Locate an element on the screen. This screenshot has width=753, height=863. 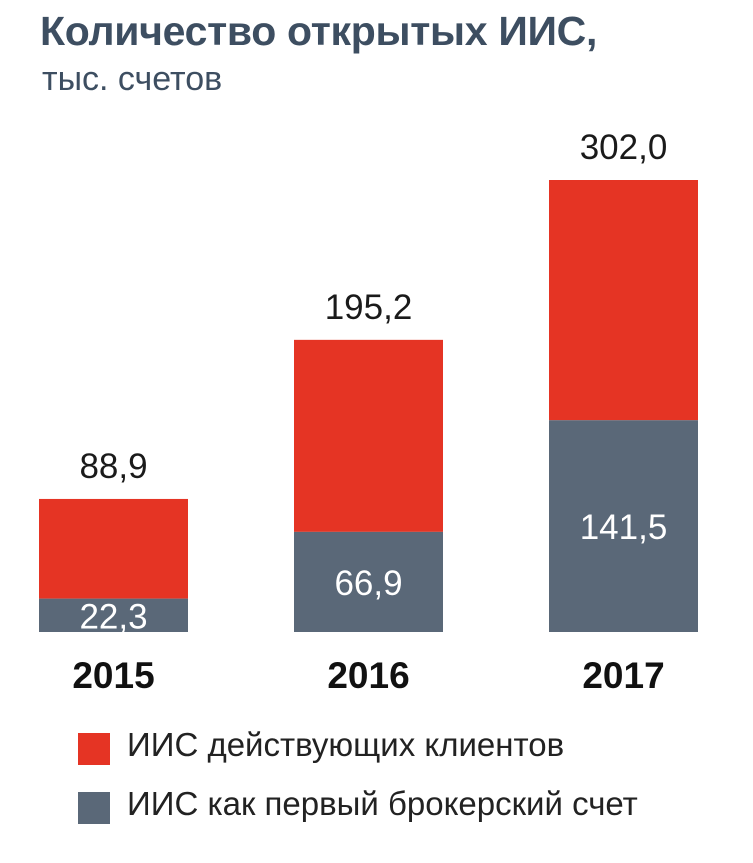
bar-first-account-2015 is located at coordinates (113, 615).